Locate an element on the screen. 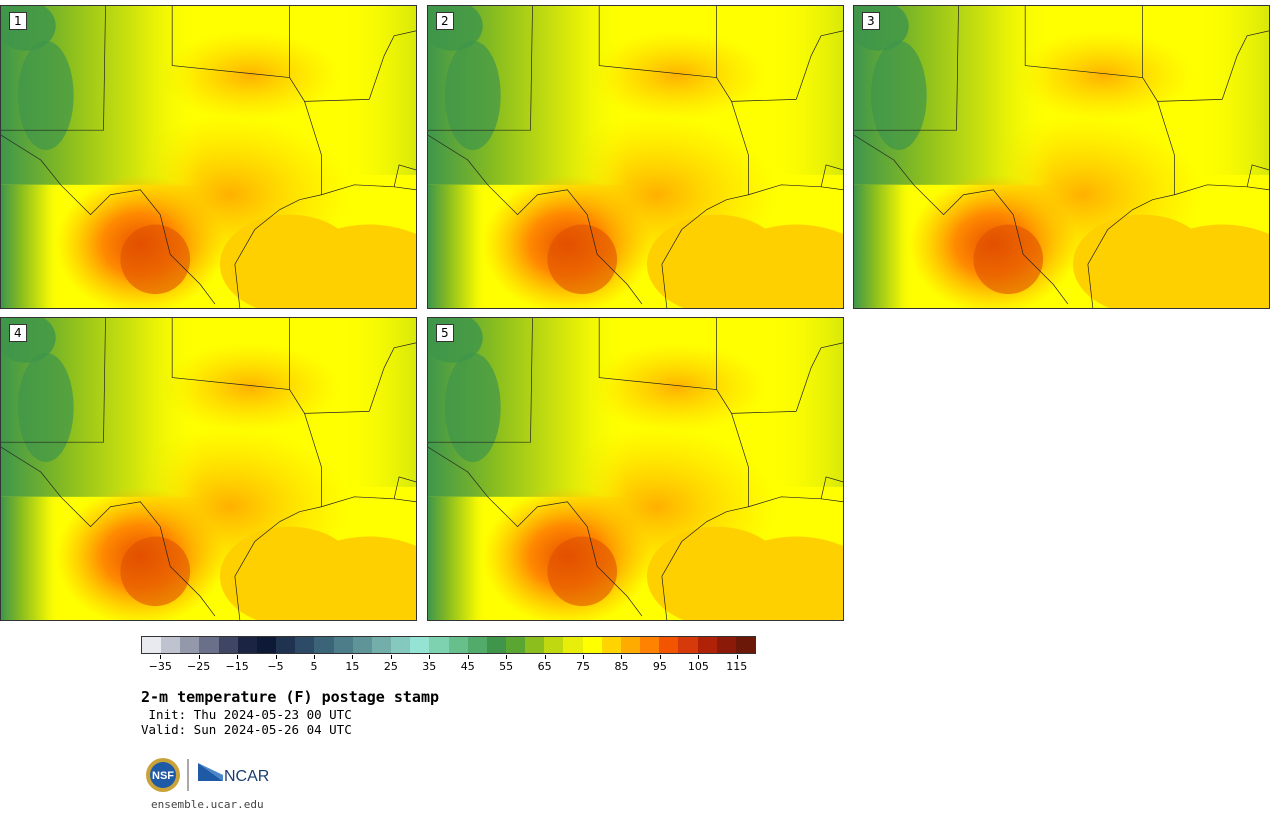 The width and height of the screenshot is (1280, 815). valid-time: Valid: Sun 2024-05-26 04 UTC is located at coordinates (246, 729).